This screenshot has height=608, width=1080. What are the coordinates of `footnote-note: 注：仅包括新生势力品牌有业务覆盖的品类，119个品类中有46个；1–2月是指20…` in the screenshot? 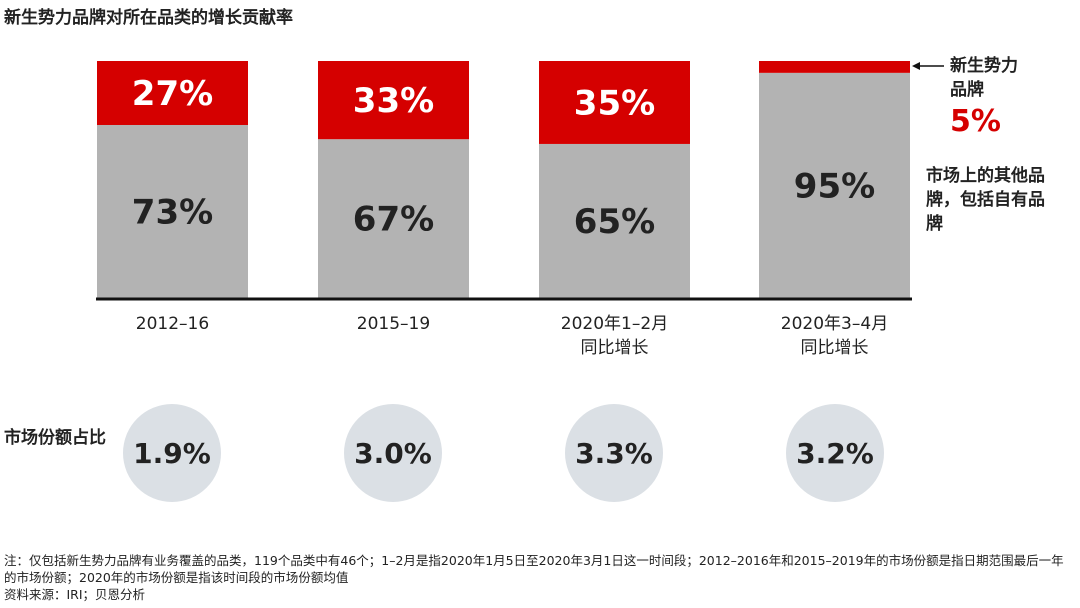 It's located at (534, 569).